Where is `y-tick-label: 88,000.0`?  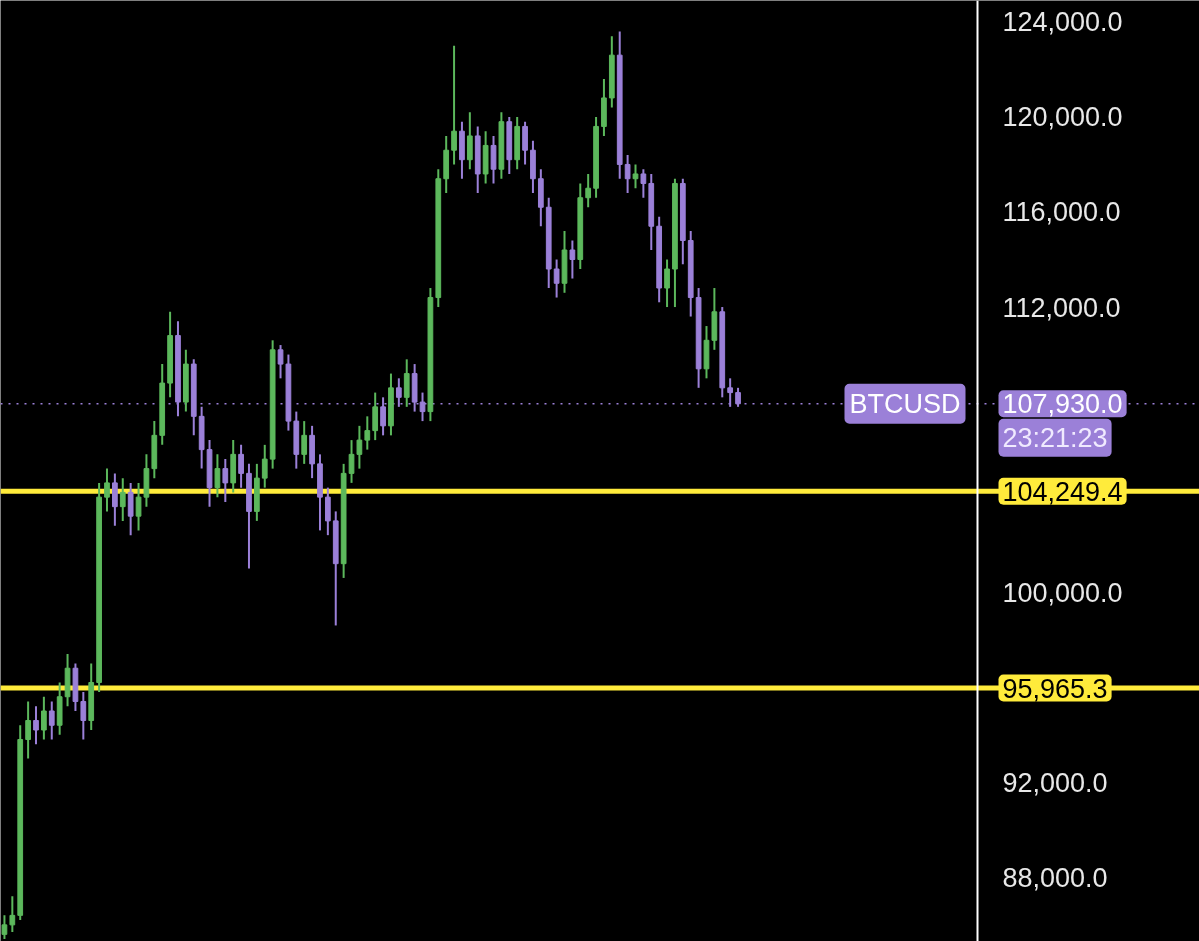
y-tick-label: 88,000.0 is located at coordinates (1055, 877).